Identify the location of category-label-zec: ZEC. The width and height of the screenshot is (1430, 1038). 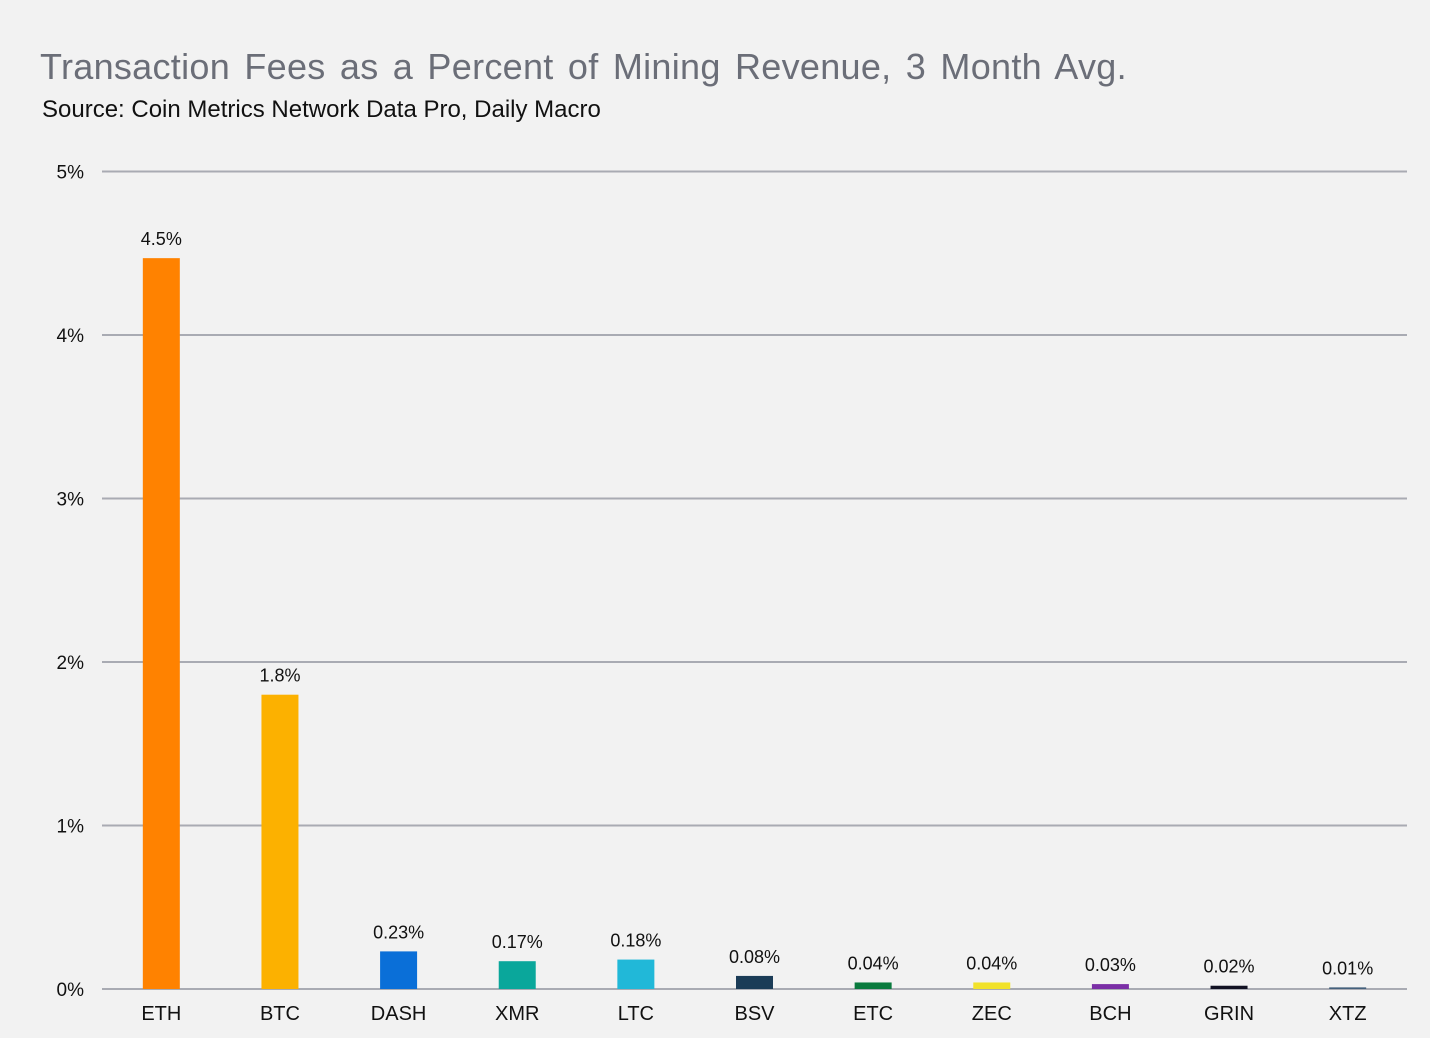
(992, 1014).